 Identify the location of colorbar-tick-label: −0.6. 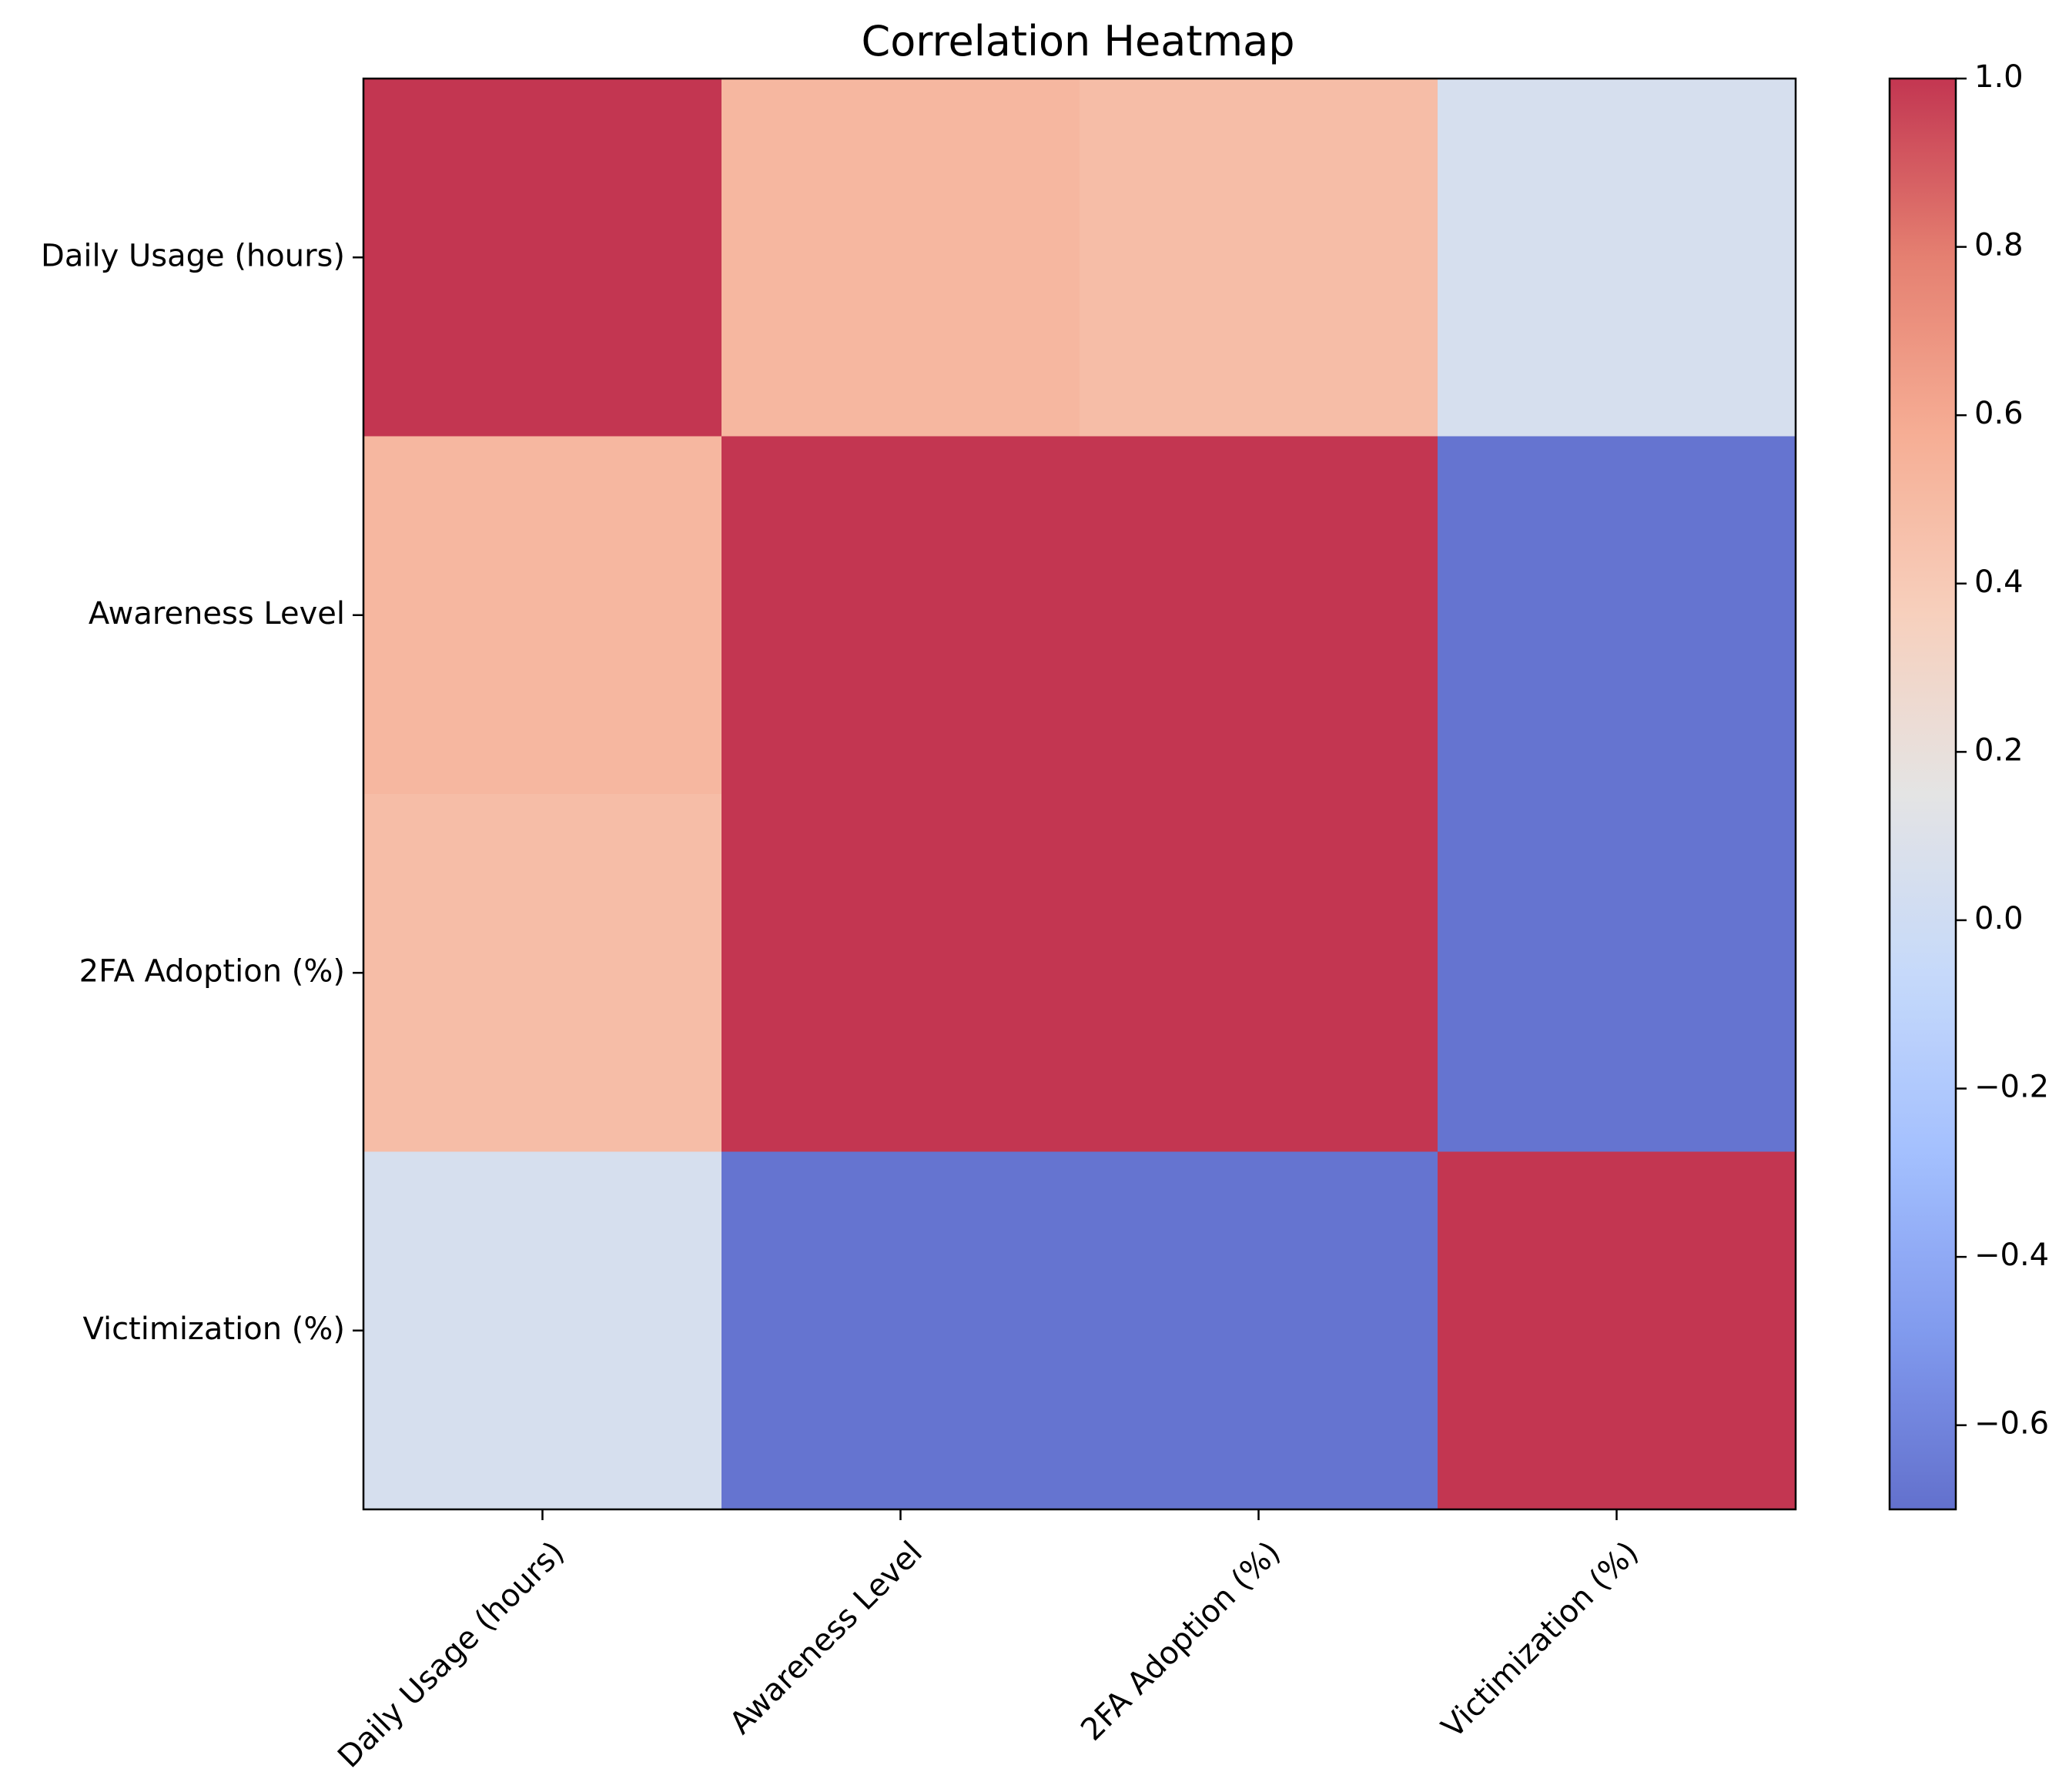
(2011, 1424).